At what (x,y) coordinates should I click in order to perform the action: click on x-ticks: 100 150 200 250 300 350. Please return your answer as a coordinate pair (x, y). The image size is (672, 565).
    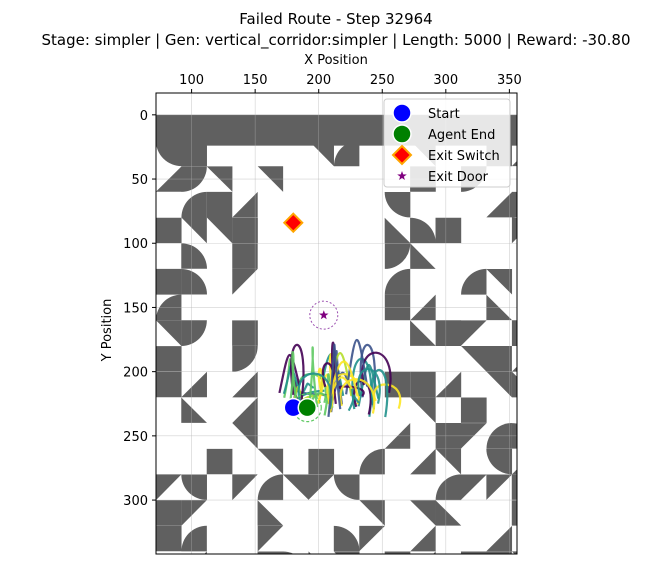
    Looking at the image, I should click on (350, 83).